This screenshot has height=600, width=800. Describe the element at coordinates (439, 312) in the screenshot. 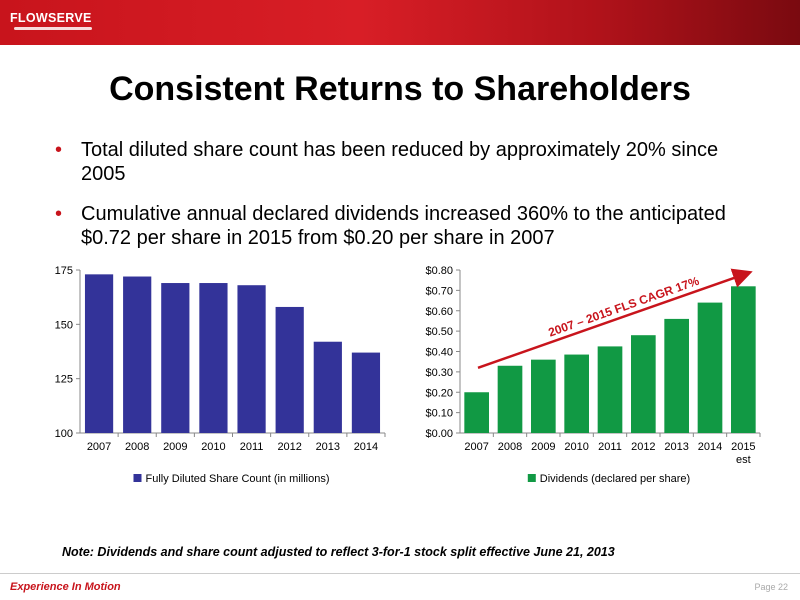

I see `y-tick-label: $0.60` at that location.